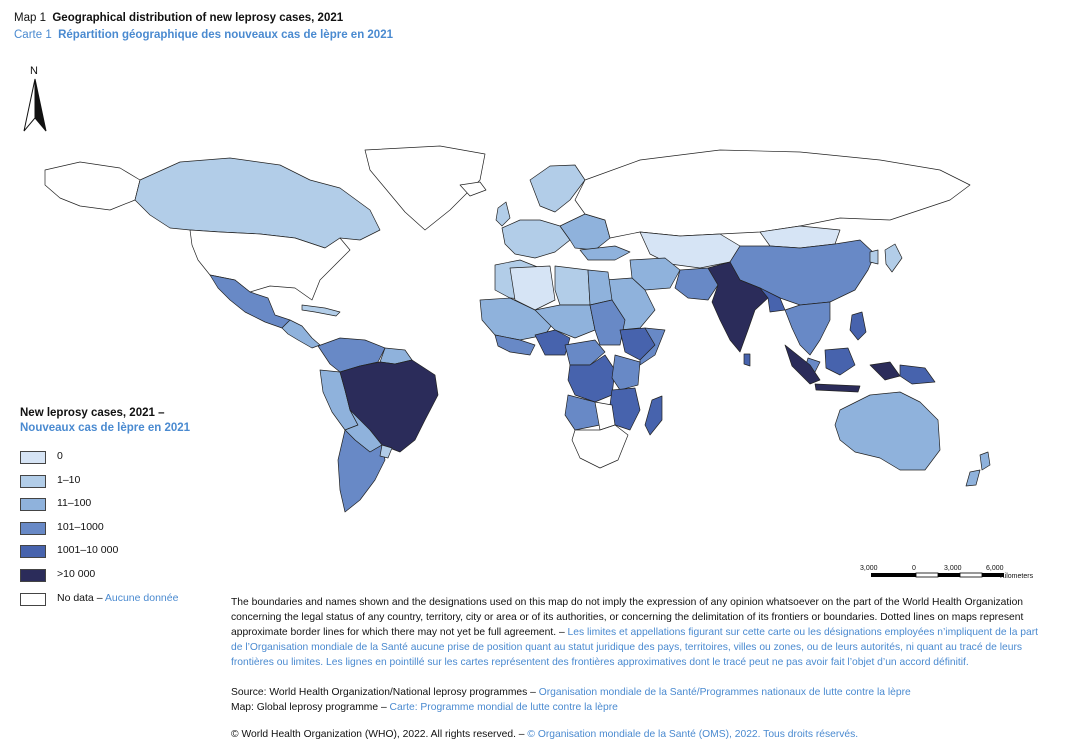 This screenshot has height=752, width=1065. Describe the element at coordinates (572, 285) in the screenshot. I see `region-libya` at that location.